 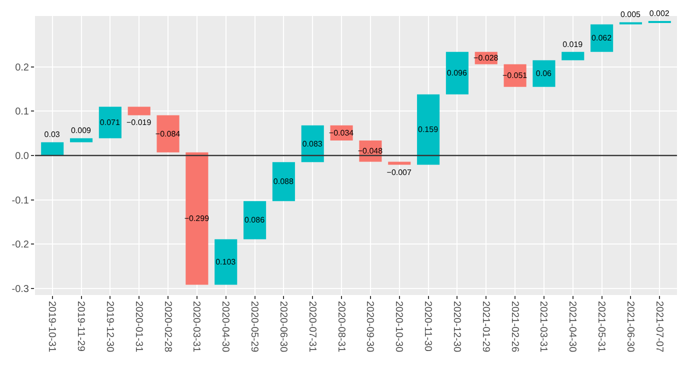 I want to click on y-tick-label: -0.3, so click(x=21, y=289).